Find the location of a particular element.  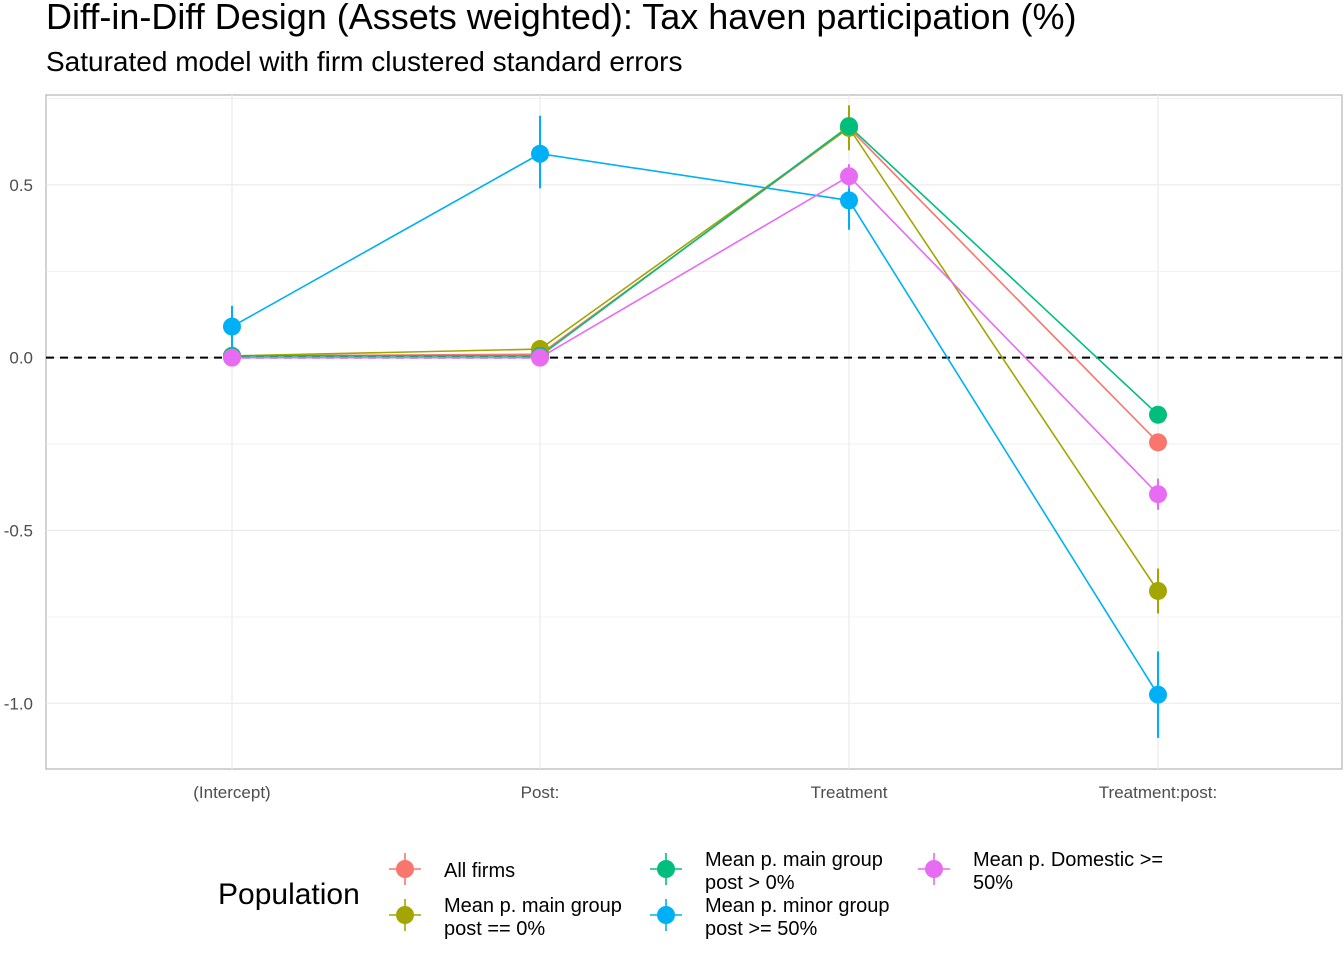

x-tick-label: Treatment:post: is located at coordinates (1158, 792).